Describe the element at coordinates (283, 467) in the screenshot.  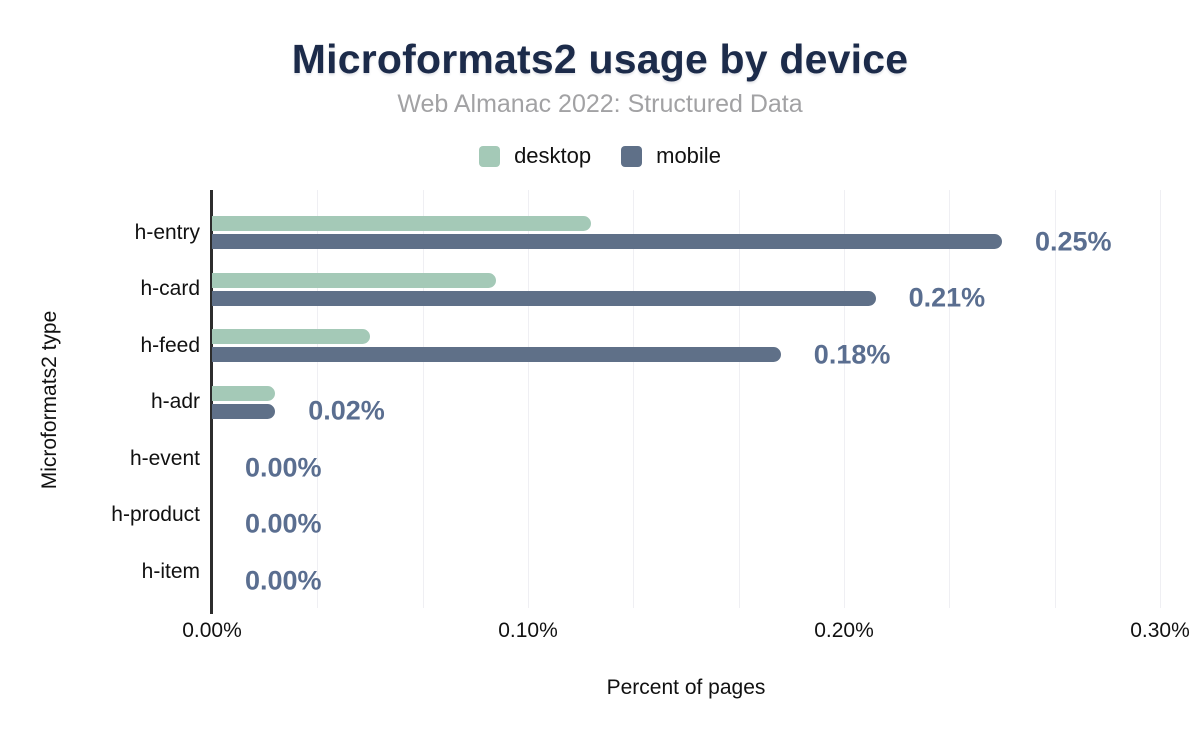
I see `value-label-h-event: 0.00%` at that location.